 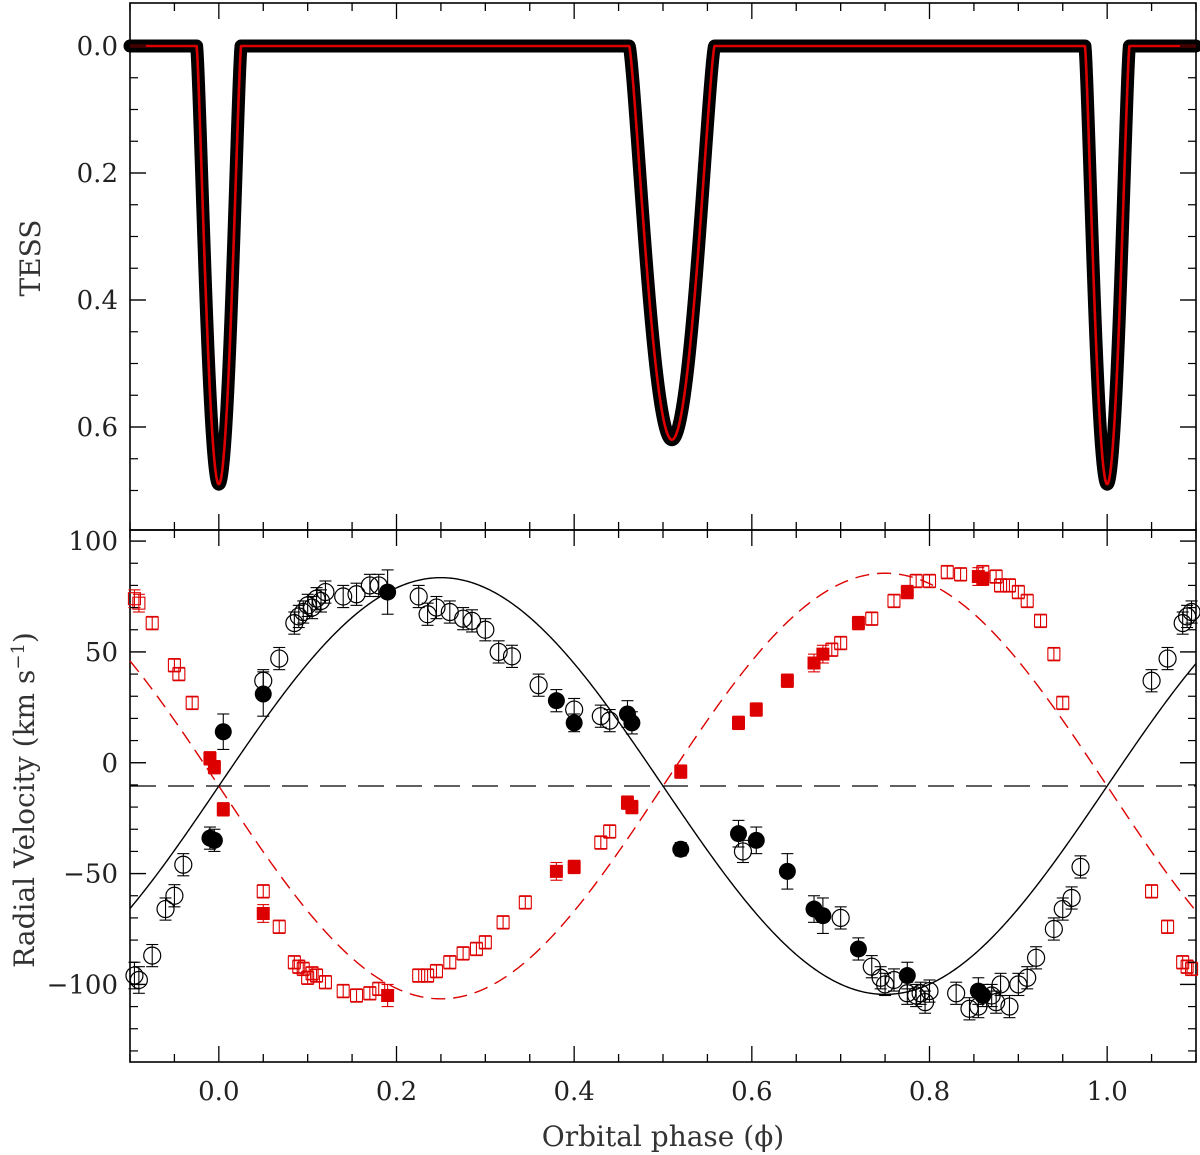 I want to click on rv-y-tick-label: 100, so click(x=93, y=542).